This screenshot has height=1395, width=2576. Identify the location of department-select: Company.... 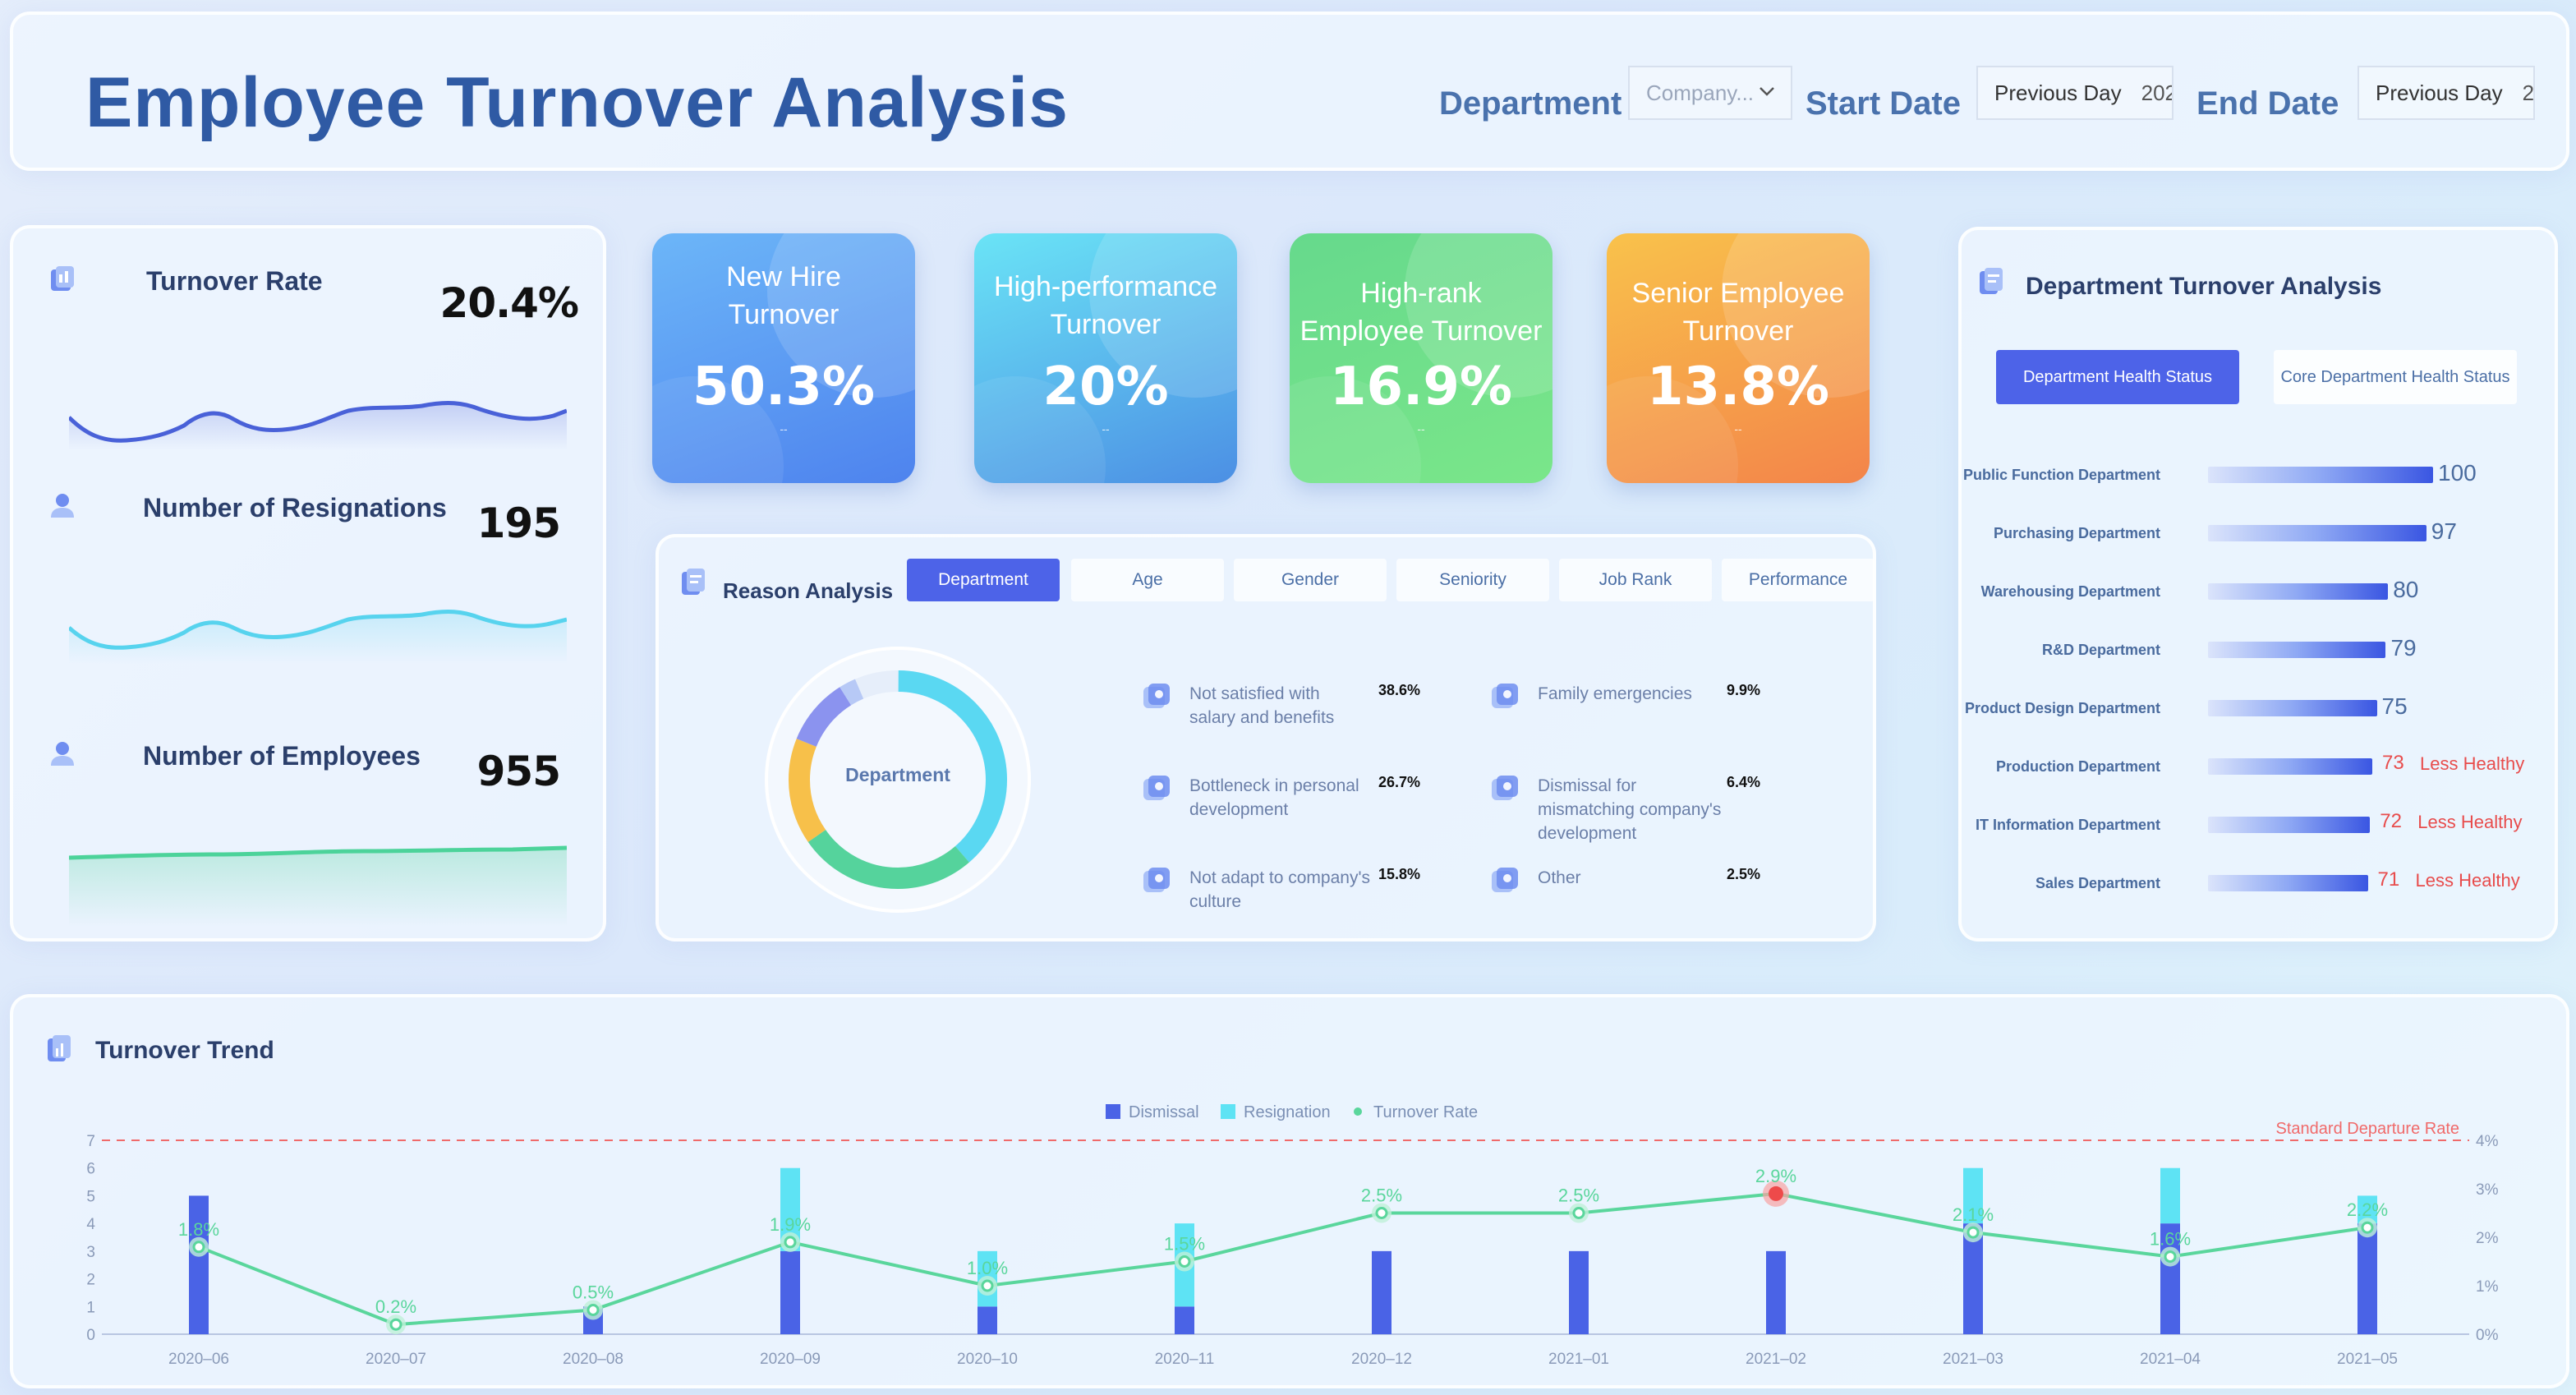
(1710, 93).